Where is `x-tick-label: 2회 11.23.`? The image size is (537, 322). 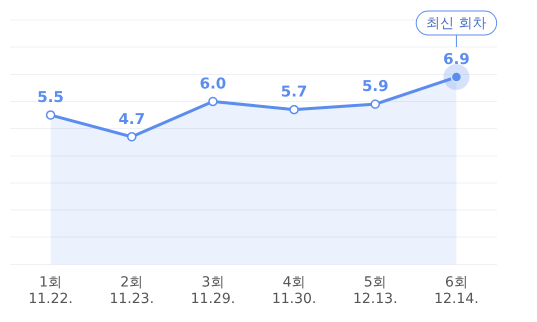 x-tick-label: 2회 11.23. is located at coordinates (131, 291).